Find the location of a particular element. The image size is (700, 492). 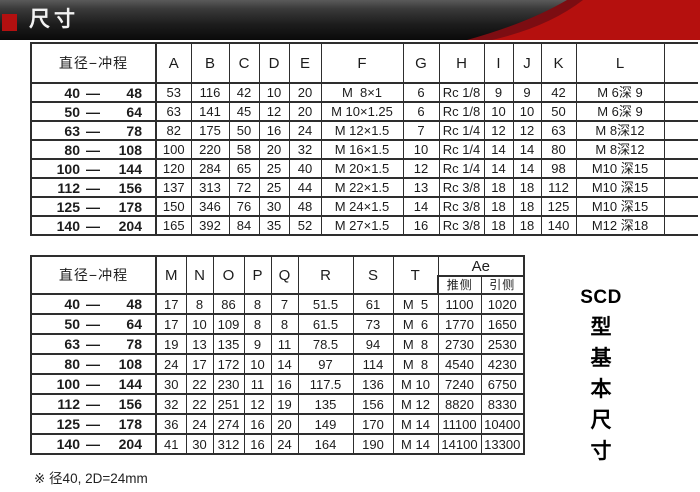

value-cell: 25 is located at coordinates (274, 187).